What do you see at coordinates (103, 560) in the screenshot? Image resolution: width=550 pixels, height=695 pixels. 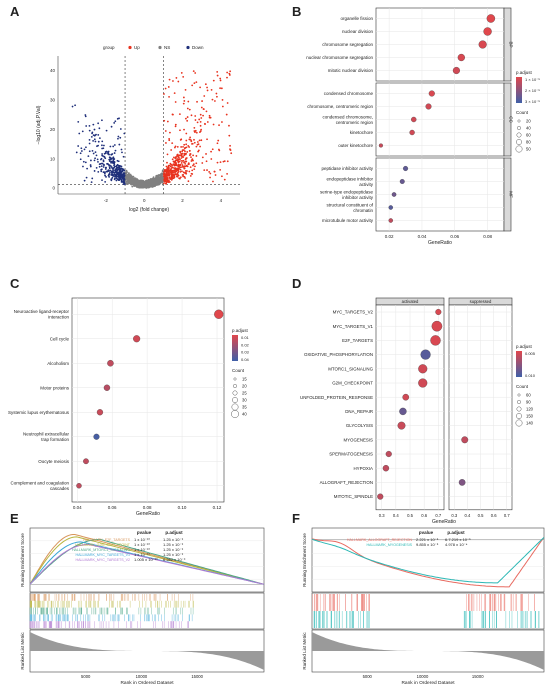 I see `table-term: HALLMARK_MYC_TARGETS_V2` at bounding box center [103, 560].